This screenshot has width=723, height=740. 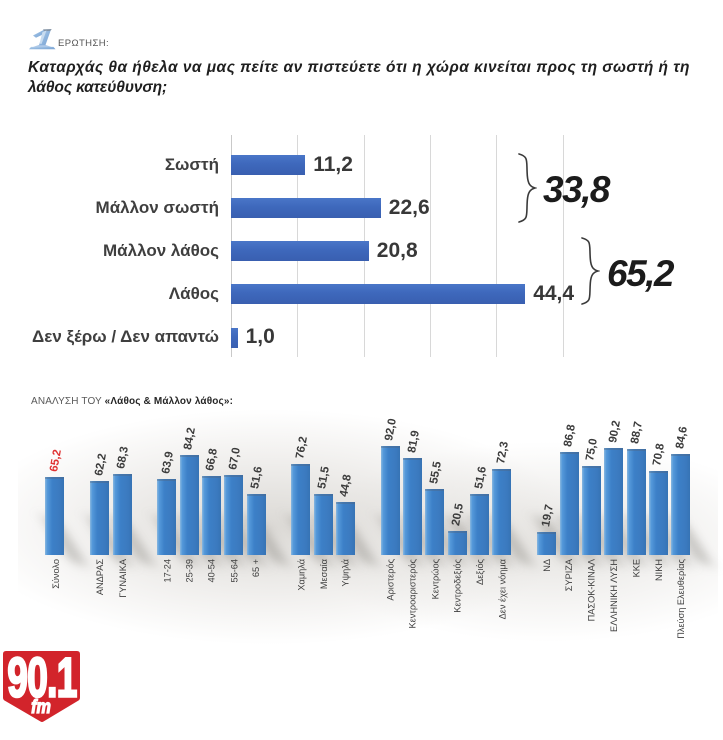 What do you see at coordinates (42, 678) in the screenshot?
I see `svg-text: 90.1` at bounding box center [42, 678].